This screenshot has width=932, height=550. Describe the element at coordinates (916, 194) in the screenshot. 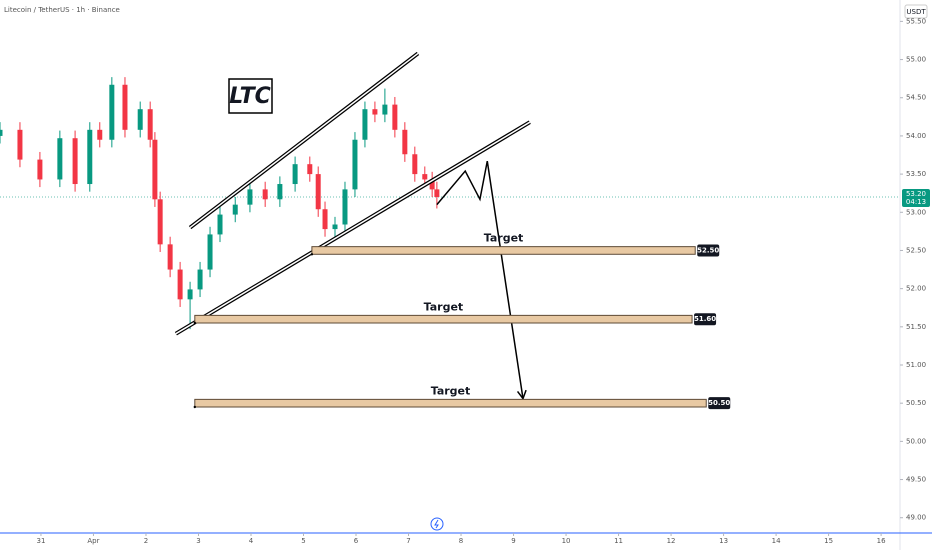

I see `last-price-label: 53.20` at that location.